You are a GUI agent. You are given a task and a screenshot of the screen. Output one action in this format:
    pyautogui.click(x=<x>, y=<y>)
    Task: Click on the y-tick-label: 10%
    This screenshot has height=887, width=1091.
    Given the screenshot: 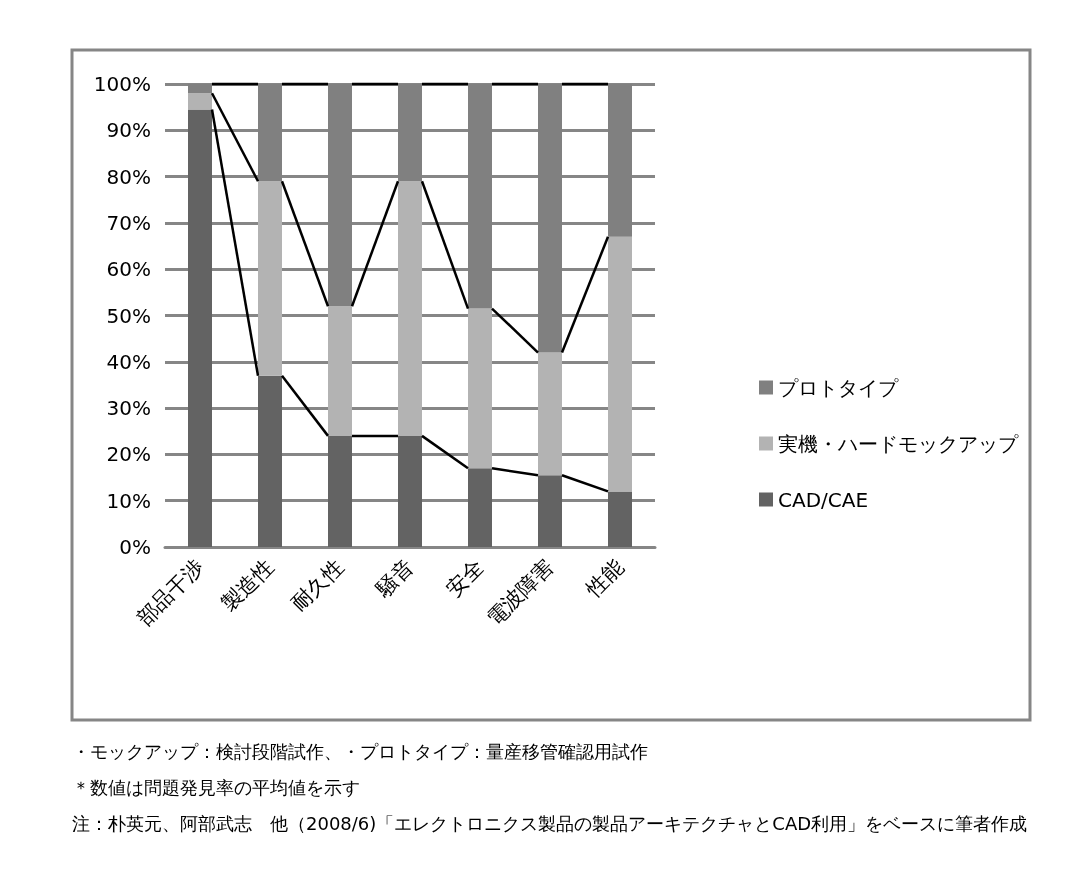 What is the action you would take?
    pyautogui.click(x=128, y=500)
    